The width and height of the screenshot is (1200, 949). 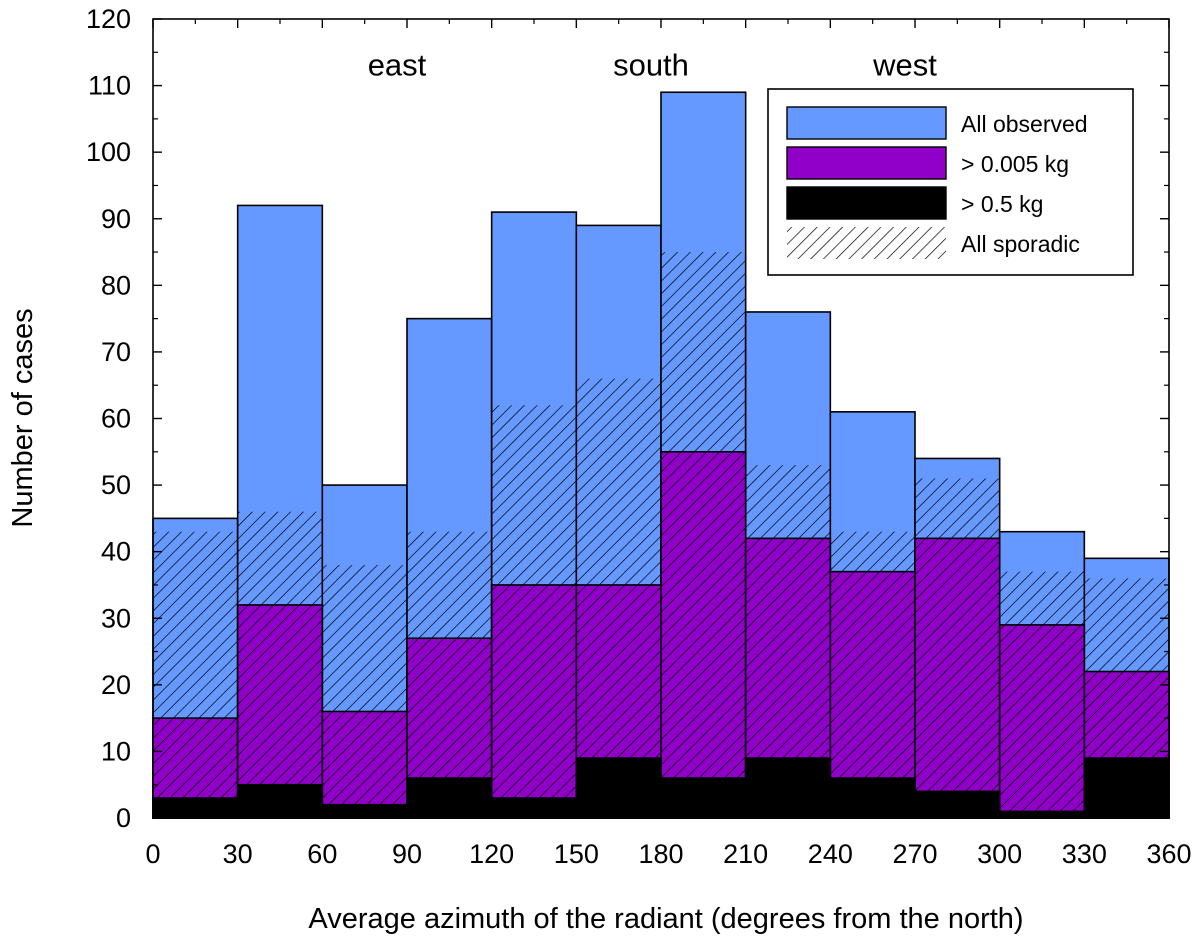 What do you see at coordinates (109, 86) in the screenshot?
I see `y-tick-label-110: 110` at bounding box center [109, 86].